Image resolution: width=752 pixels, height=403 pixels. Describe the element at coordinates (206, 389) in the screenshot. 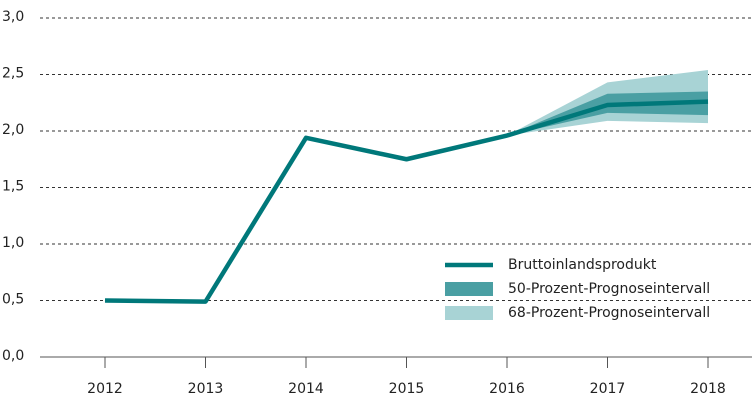

I see `x-tick-label: 2013` at that location.